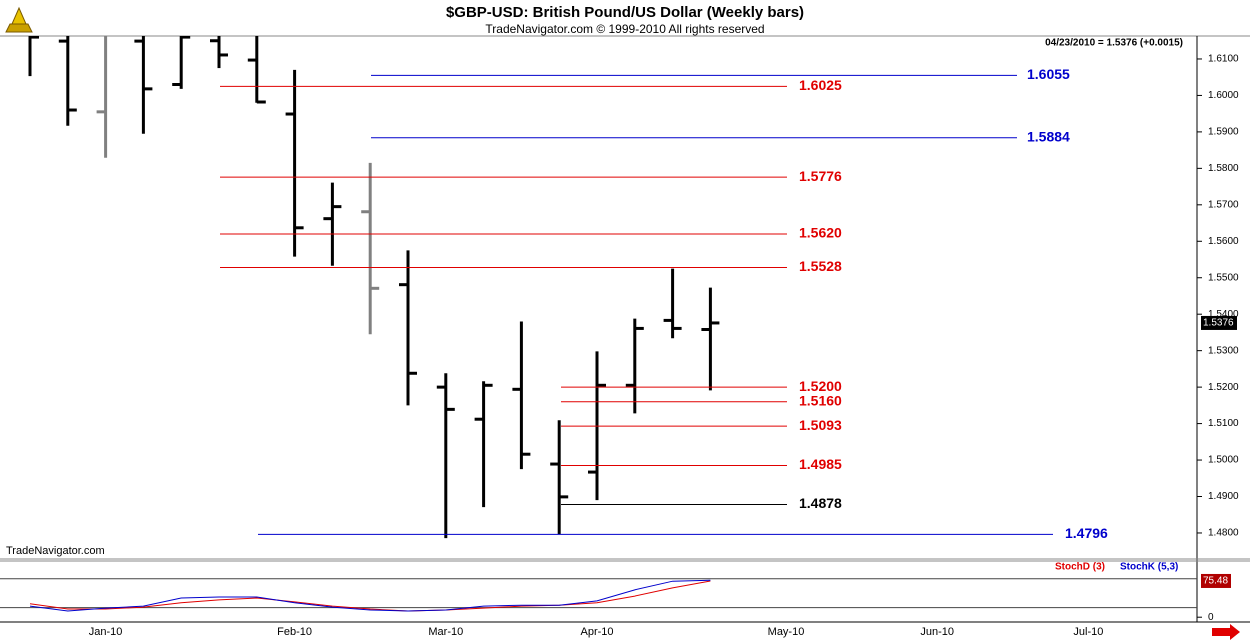  What do you see at coordinates (820, 425) in the screenshot?
I see `level-label: 1.5093` at bounding box center [820, 425].